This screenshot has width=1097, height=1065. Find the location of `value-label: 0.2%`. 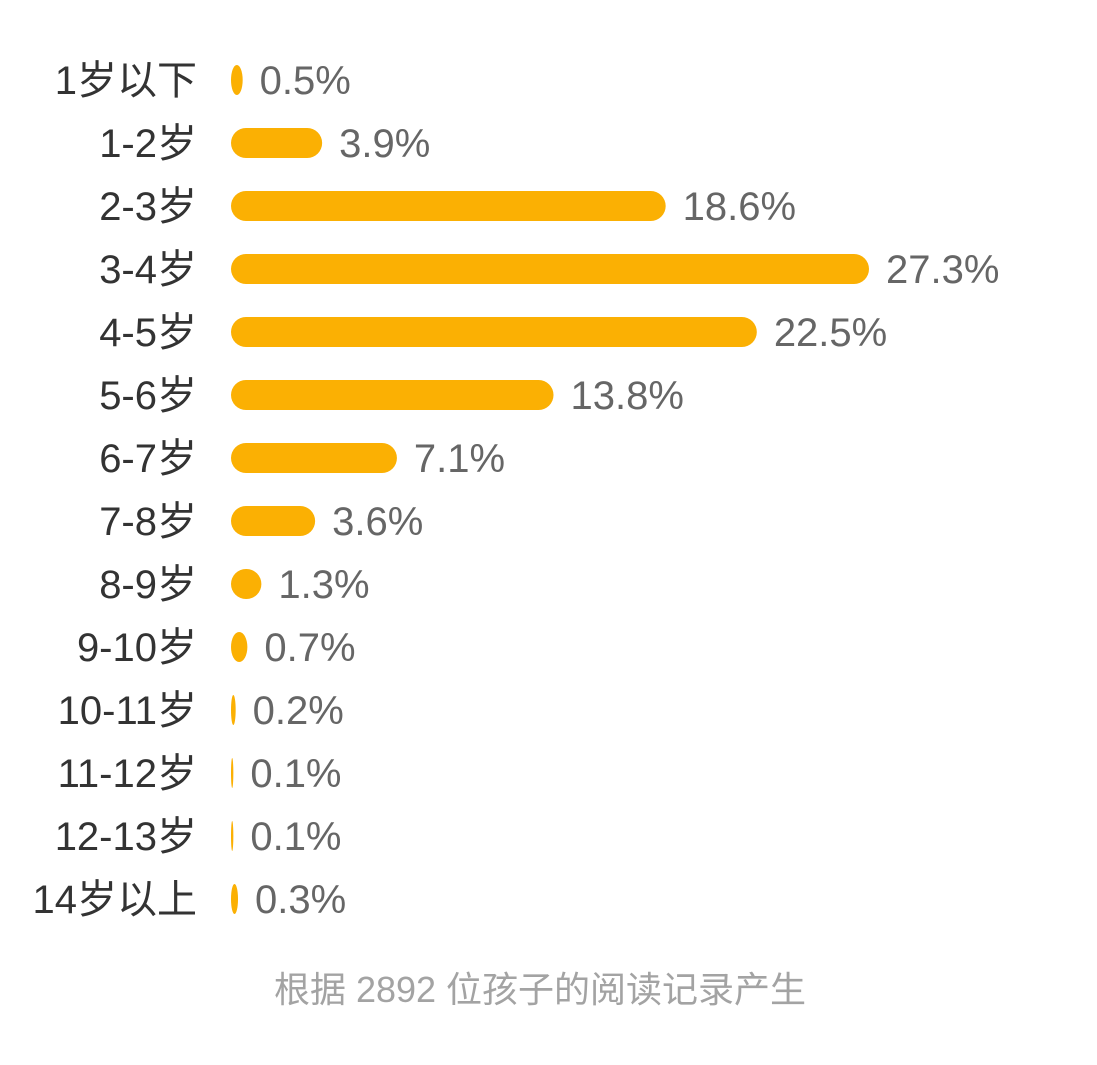

value-label: 0.2% is located at coordinates (298, 711).